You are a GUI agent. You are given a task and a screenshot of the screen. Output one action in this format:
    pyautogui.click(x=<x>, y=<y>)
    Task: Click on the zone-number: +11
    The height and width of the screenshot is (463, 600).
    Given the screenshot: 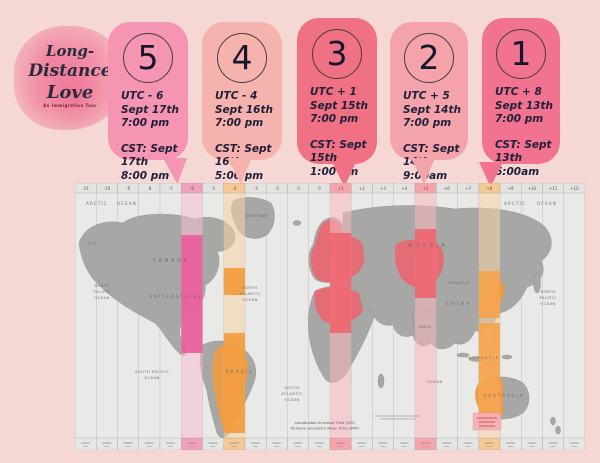 What is the action you would take?
    pyautogui.click(x=553, y=188)
    